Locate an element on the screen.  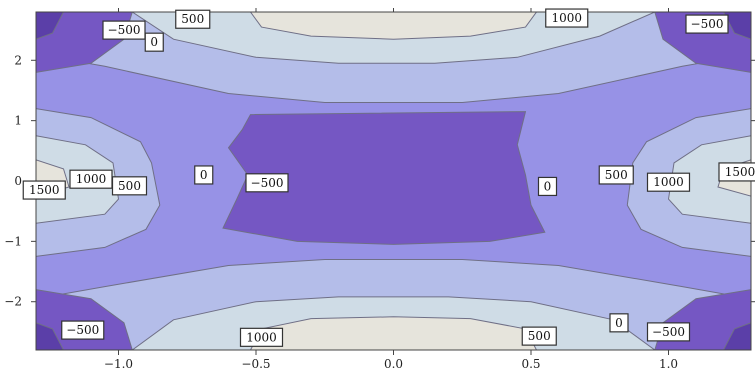
y-tick-label: −2 is located at coordinates (13, 302).